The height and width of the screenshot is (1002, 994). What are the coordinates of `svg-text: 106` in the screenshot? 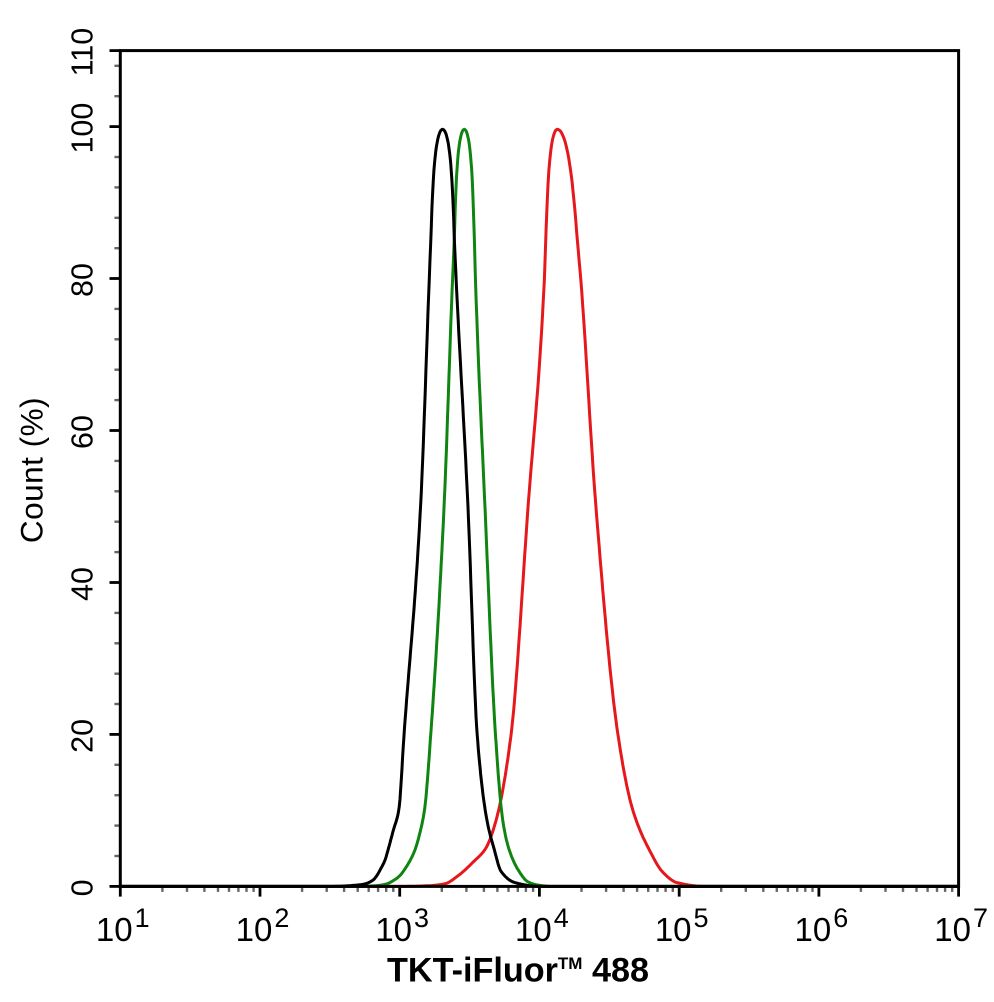 It's located at (822, 925).